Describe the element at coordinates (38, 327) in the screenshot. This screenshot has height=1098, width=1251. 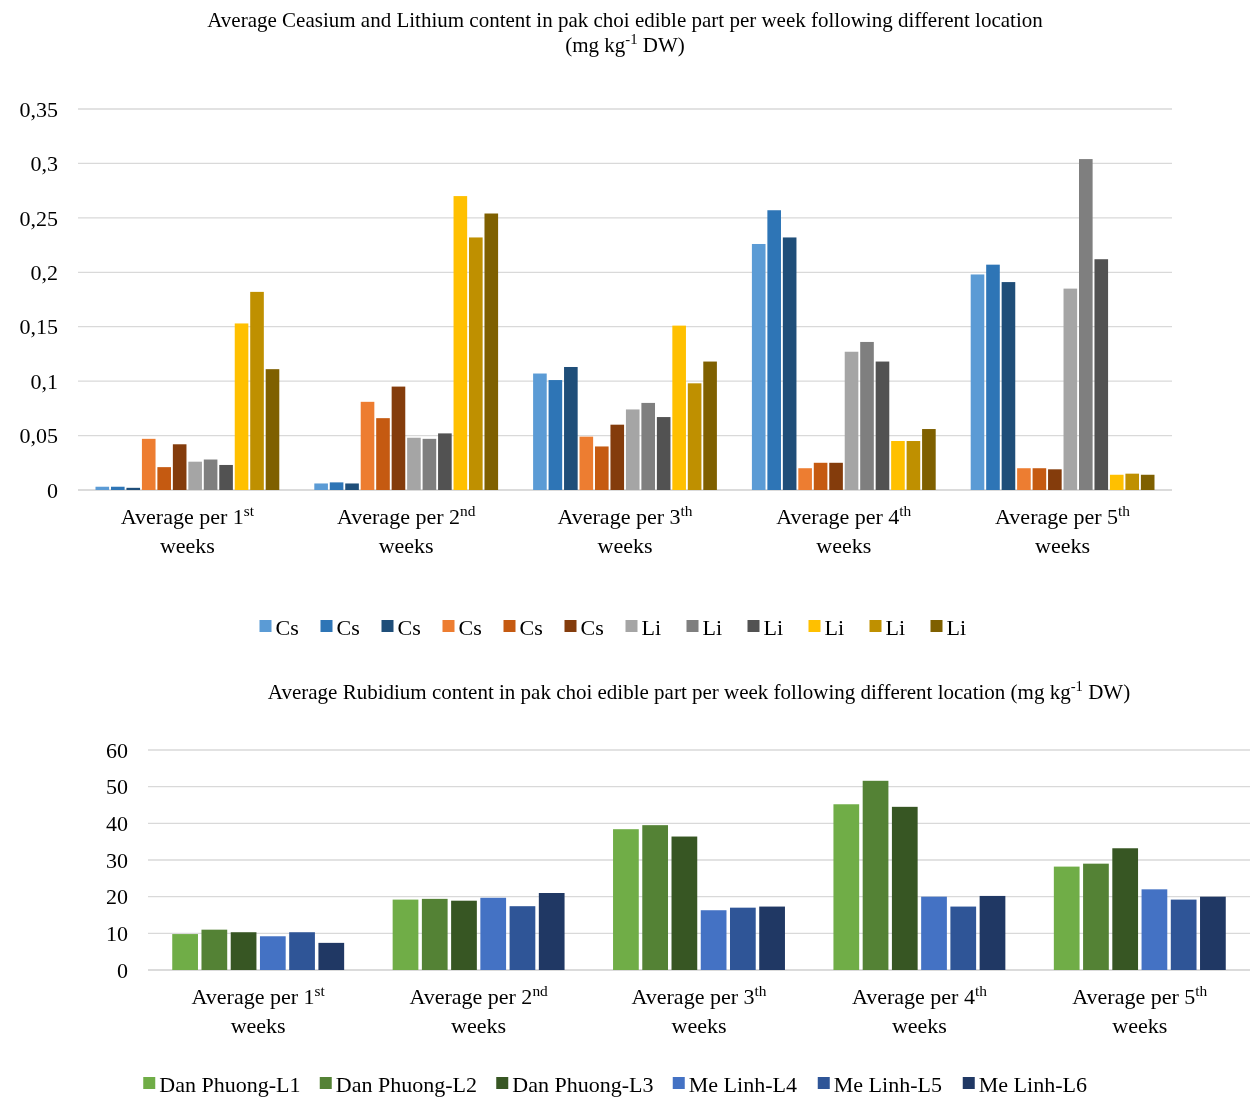
I see `y-tick-label: 0,15` at that location.